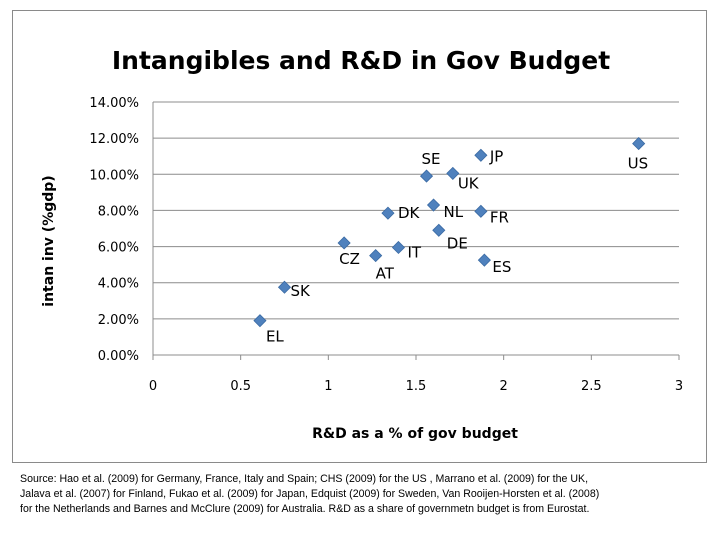 The image size is (720, 540). I want to click on y-tick-label: 14.00%, so click(114, 103).